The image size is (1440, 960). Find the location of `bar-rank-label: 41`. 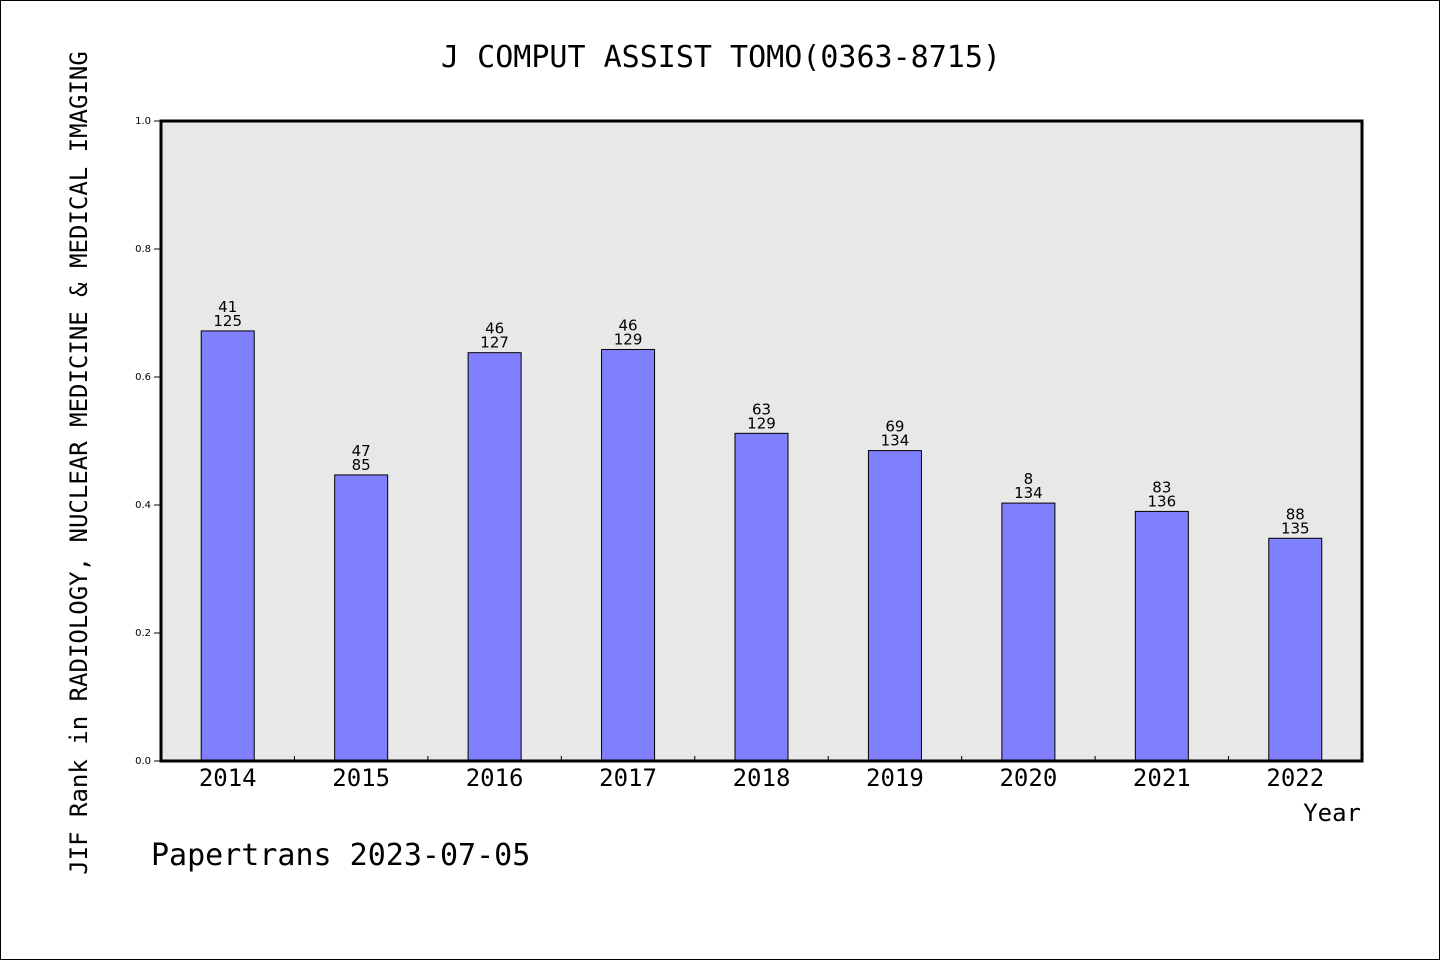

bar-rank-label: 41 is located at coordinates (227, 307).